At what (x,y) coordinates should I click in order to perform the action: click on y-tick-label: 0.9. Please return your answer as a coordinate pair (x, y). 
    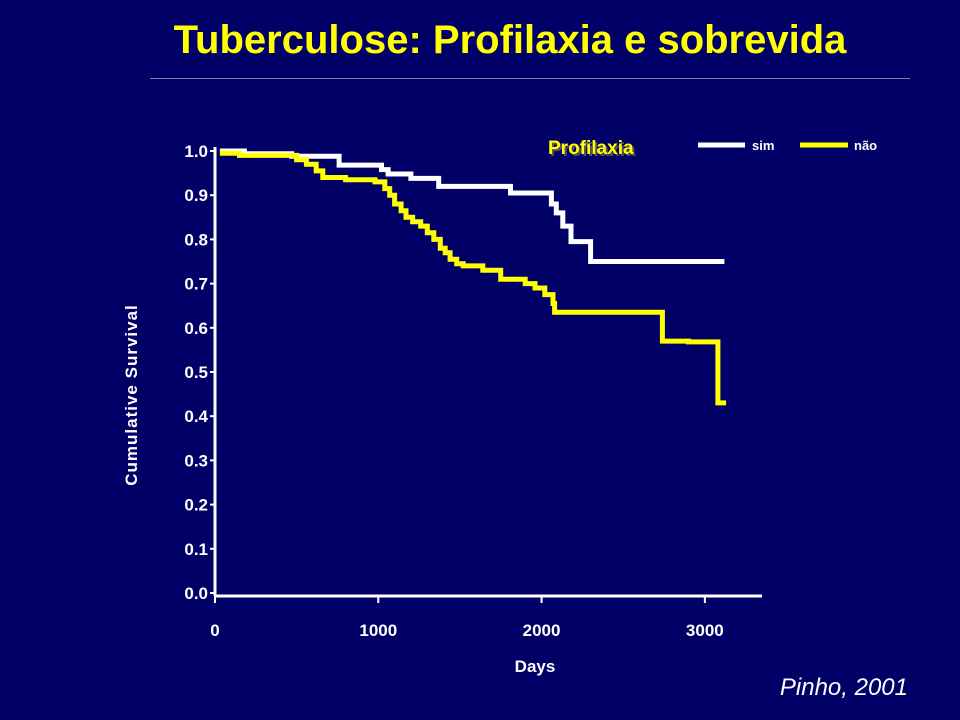
    Looking at the image, I should click on (196, 195).